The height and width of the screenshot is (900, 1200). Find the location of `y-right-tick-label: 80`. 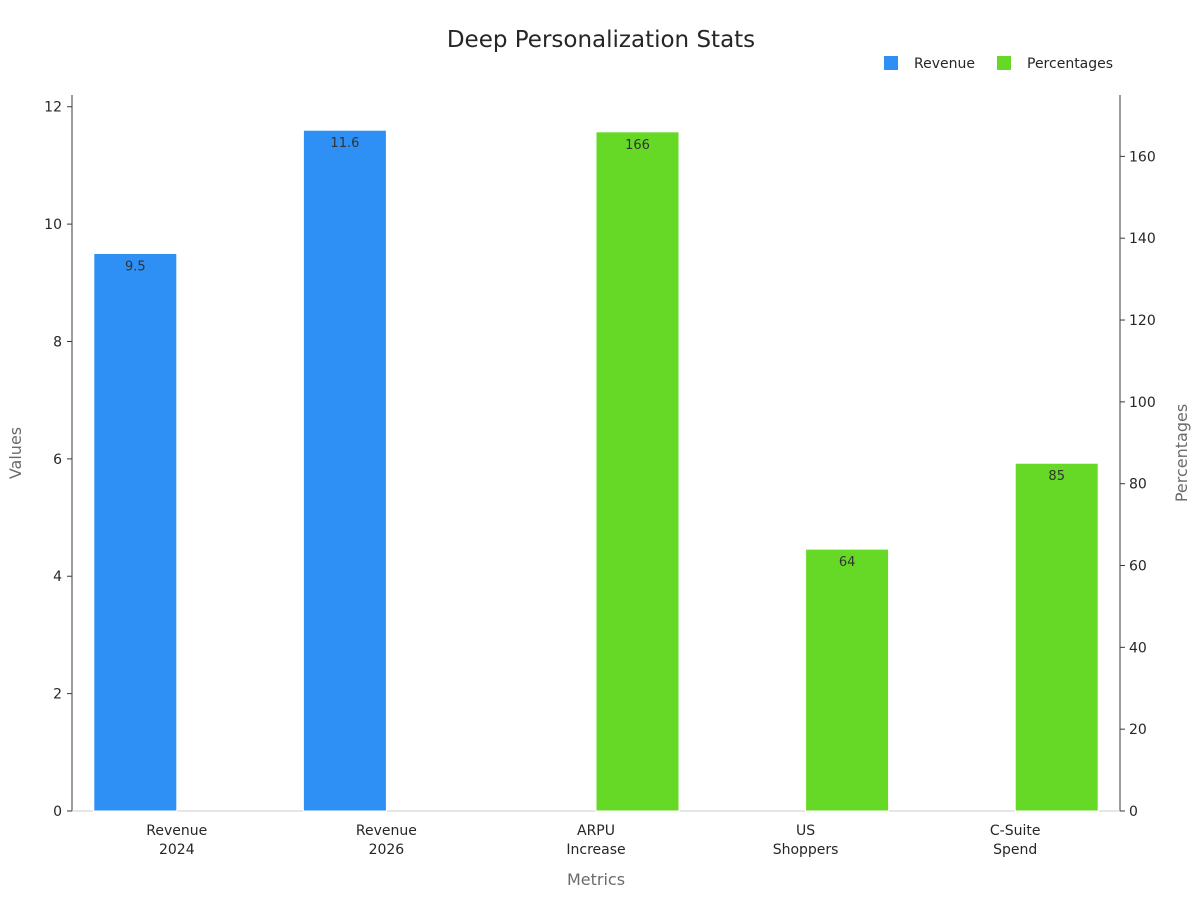

y-right-tick-label: 80 is located at coordinates (1138, 485).